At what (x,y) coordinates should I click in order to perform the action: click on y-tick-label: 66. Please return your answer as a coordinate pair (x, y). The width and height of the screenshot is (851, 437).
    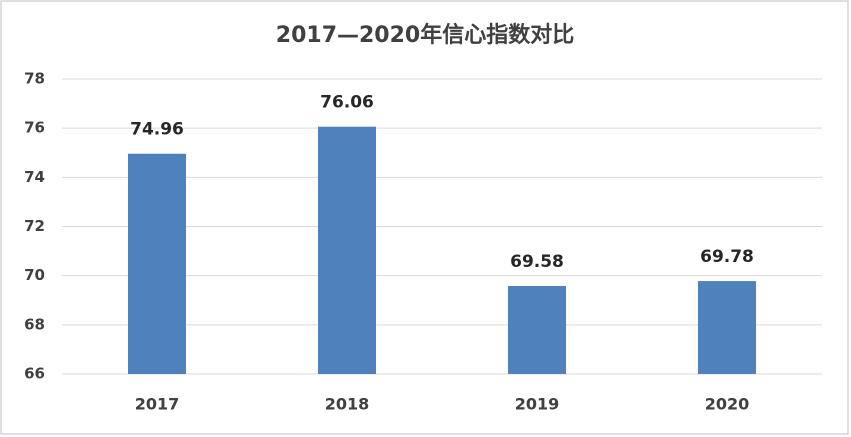
    Looking at the image, I should click on (34, 374).